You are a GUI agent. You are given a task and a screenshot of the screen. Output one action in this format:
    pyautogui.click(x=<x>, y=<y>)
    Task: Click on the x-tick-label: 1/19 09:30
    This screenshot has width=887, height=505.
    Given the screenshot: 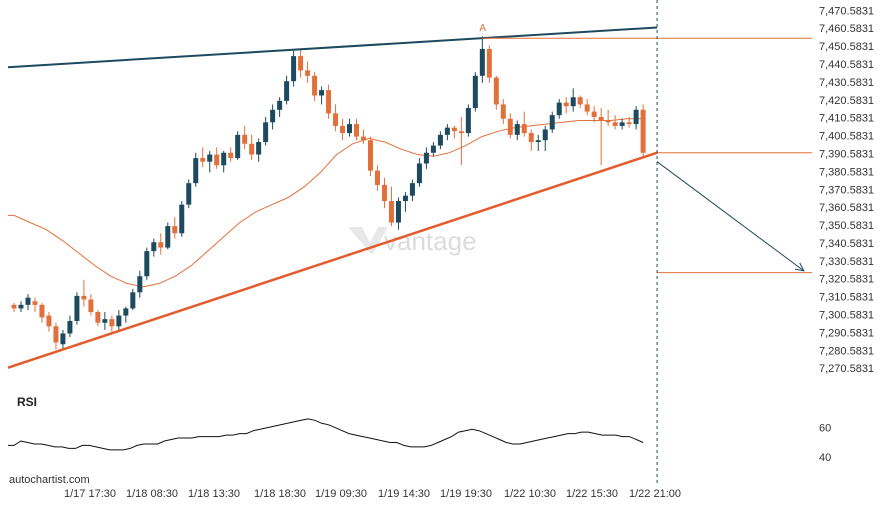 What is the action you would take?
    pyautogui.click(x=341, y=494)
    